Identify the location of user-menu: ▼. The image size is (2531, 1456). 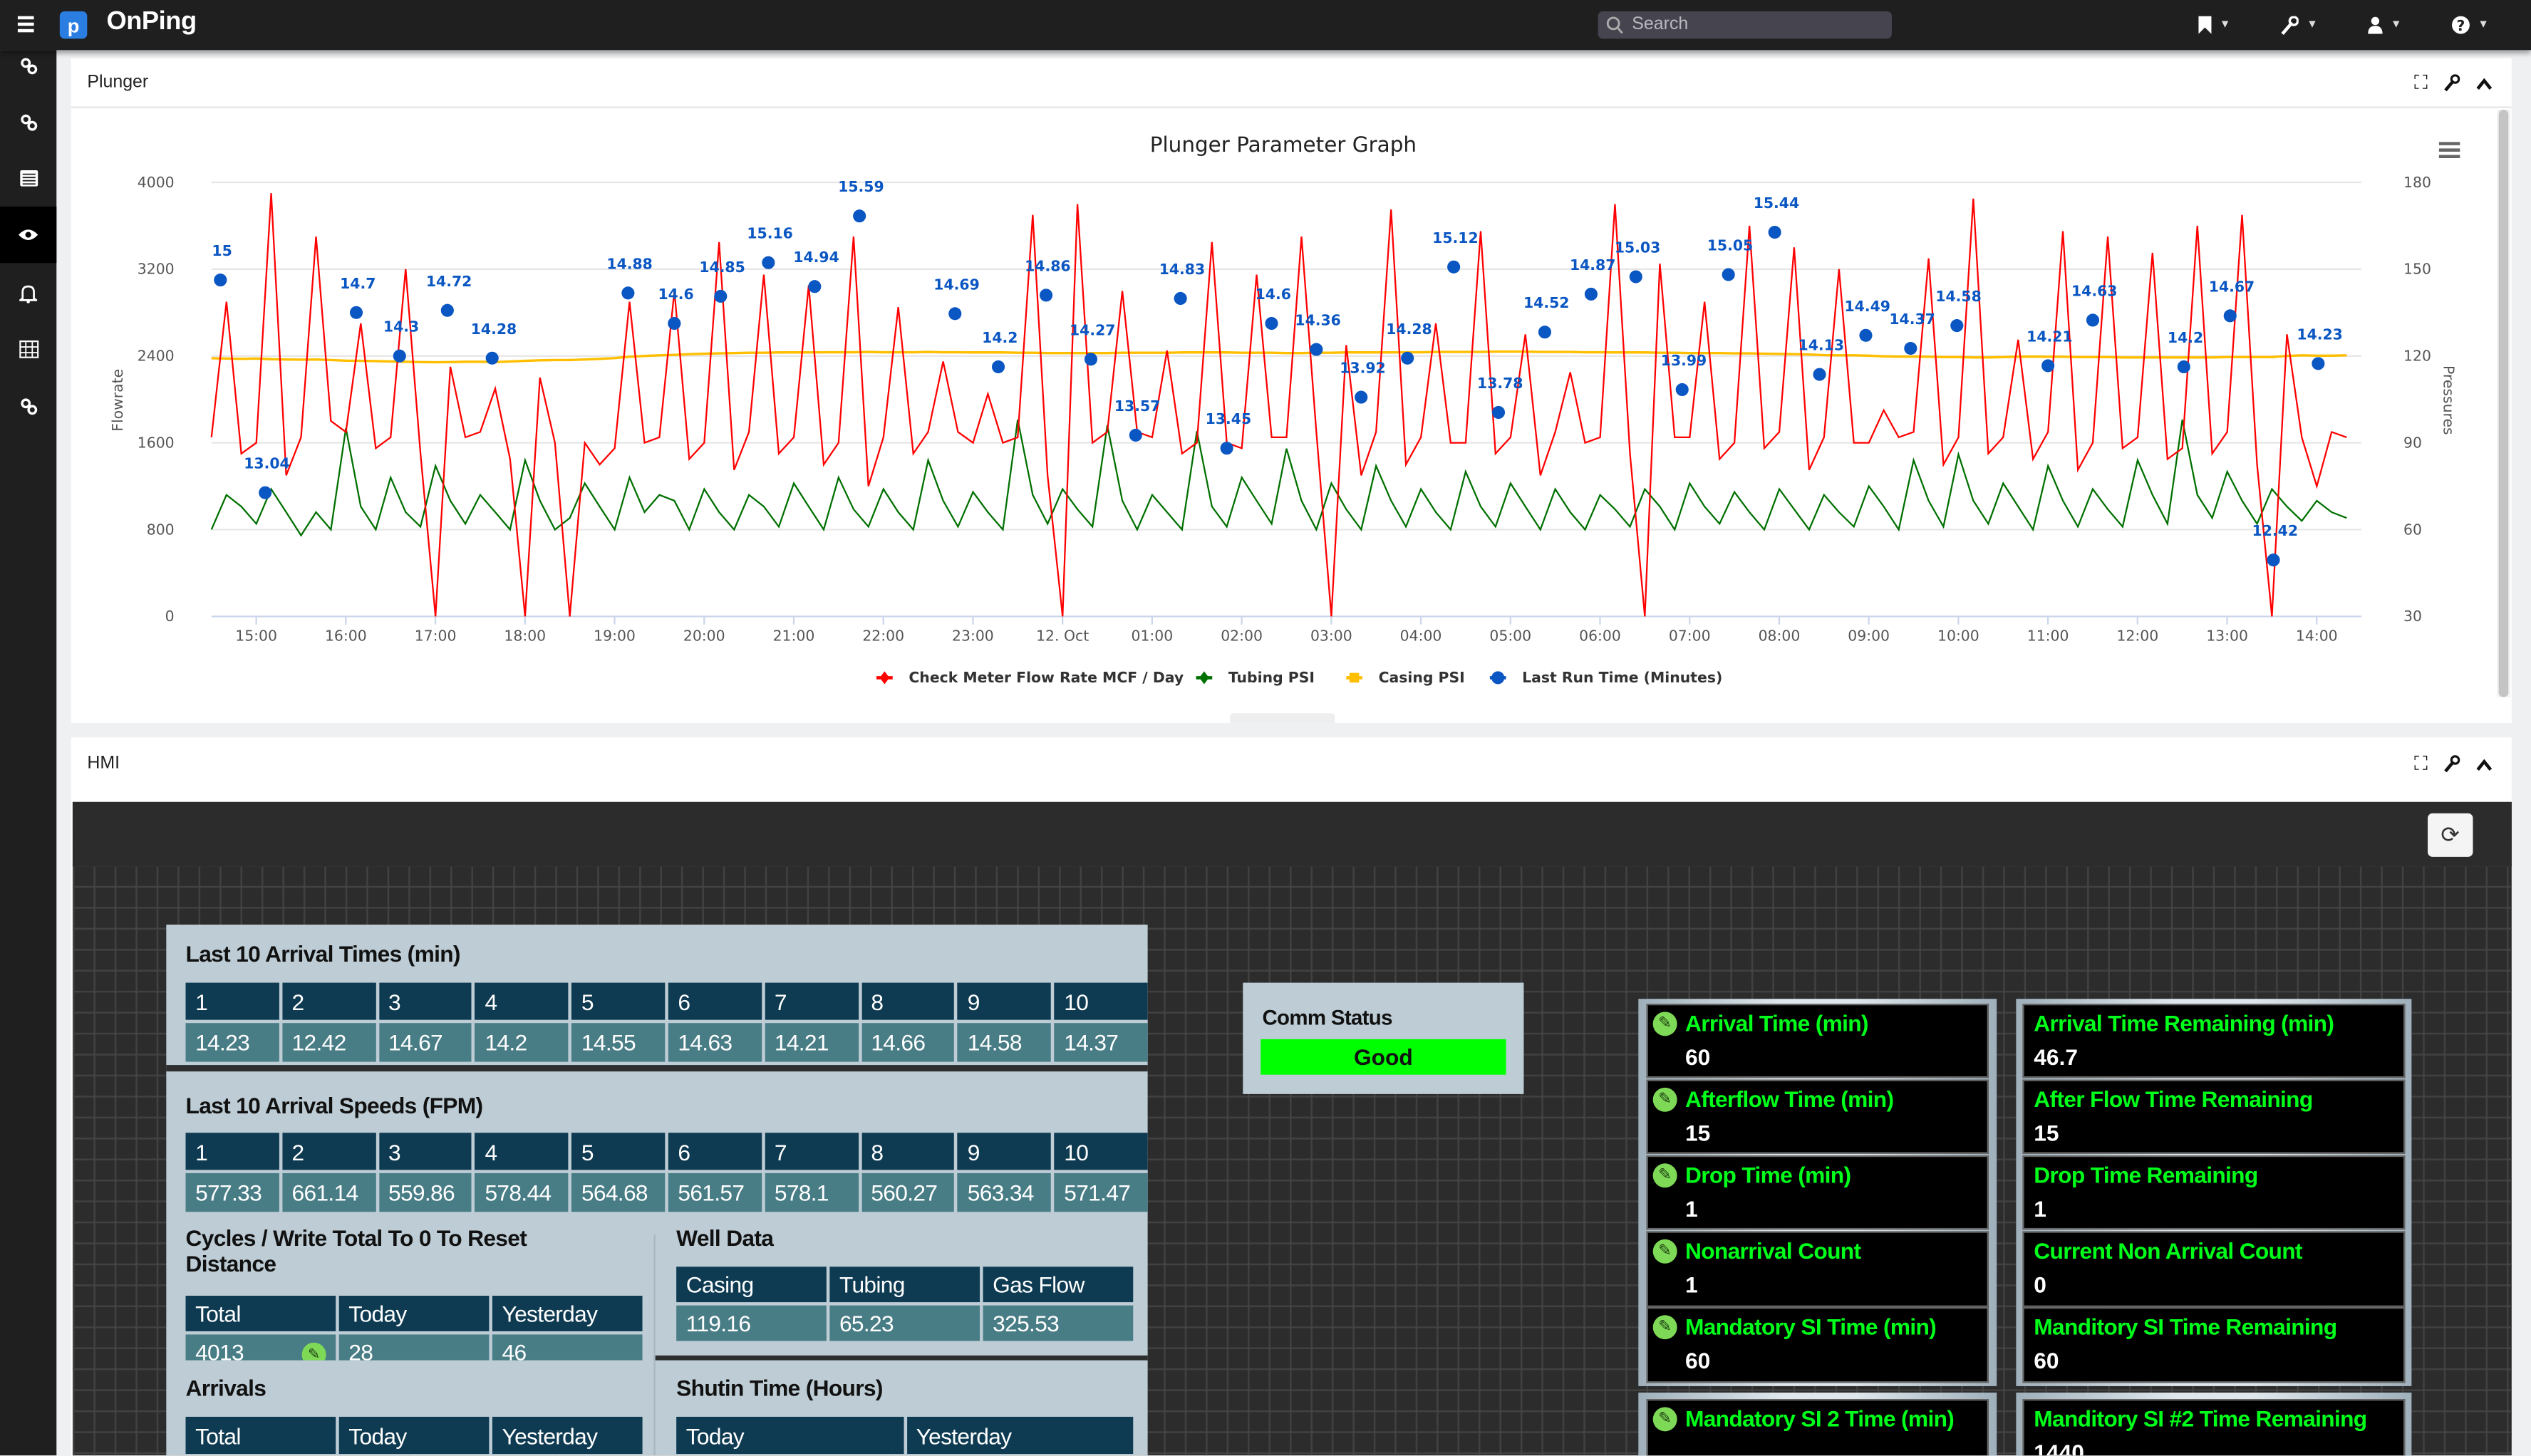
(2385, 25).